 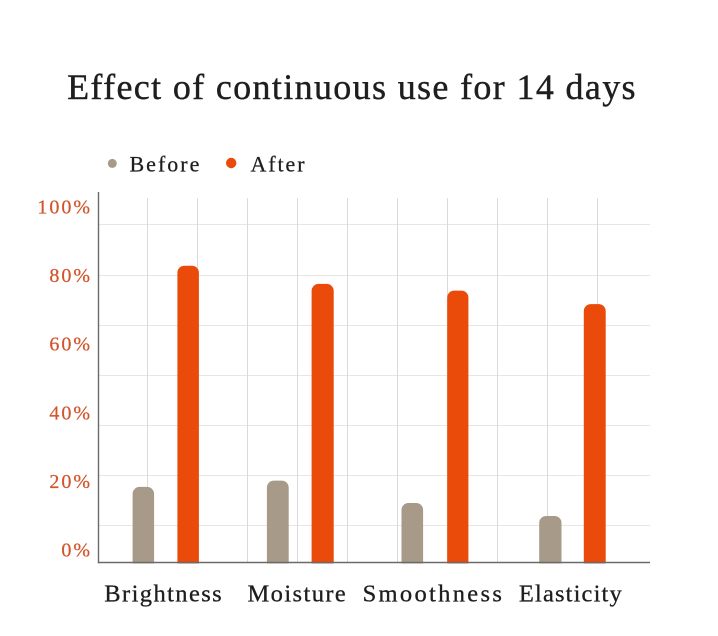 I want to click on svg-text: Smoothness, so click(x=434, y=594).